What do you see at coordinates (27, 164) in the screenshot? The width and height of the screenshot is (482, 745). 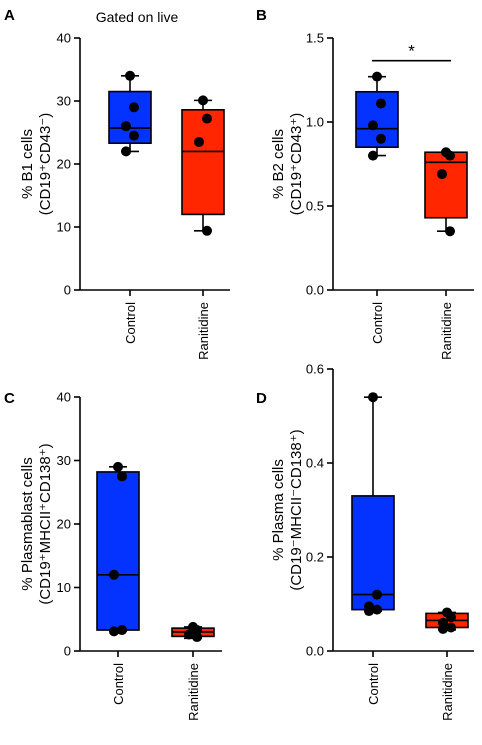 I see `y-axis-label: % B1 cells` at bounding box center [27, 164].